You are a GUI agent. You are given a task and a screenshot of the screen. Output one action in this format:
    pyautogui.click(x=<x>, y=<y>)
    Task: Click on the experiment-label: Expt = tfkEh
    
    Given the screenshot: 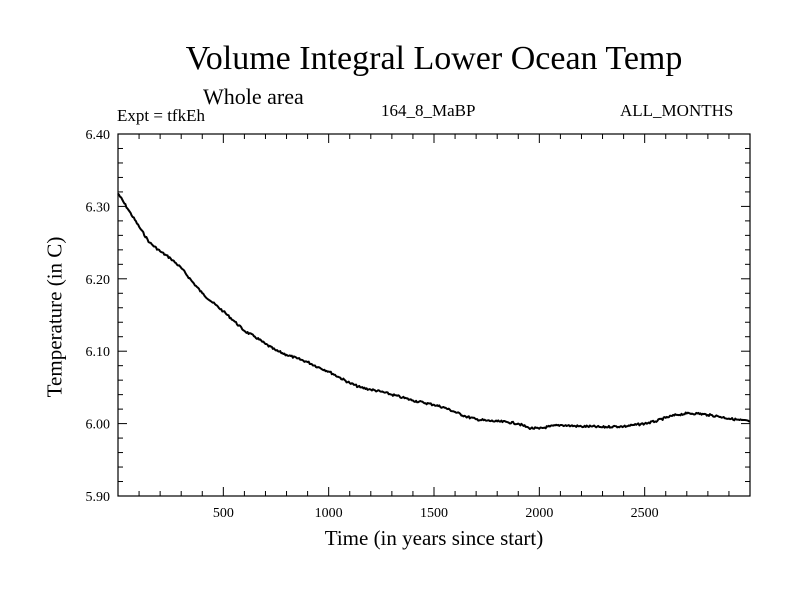 What is the action you would take?
    pyautogui.click(x=161, y=115)
    